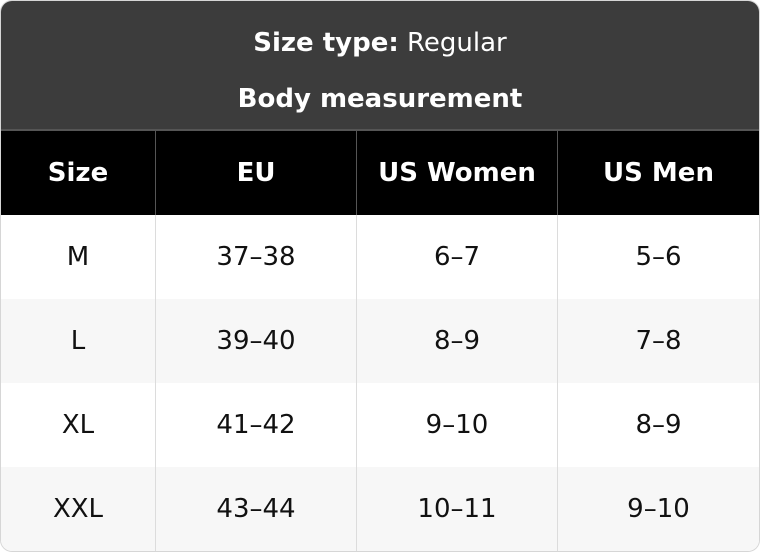  I want to click on subtitle: Body measurement, so click(380, 99).